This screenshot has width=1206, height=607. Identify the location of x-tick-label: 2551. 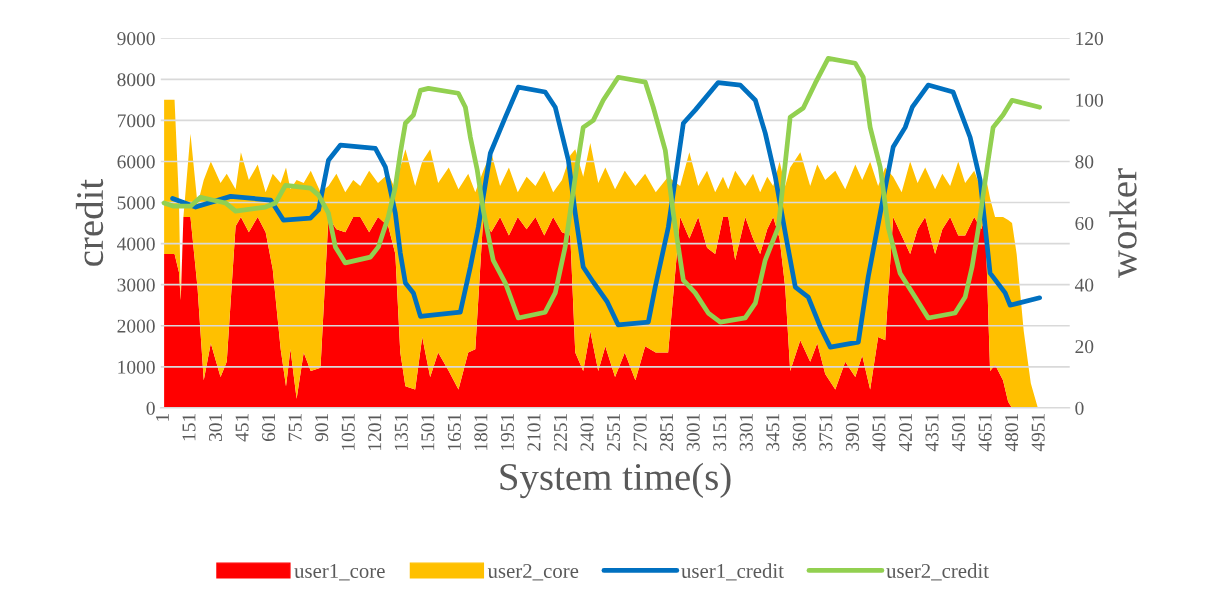
(614, 432).